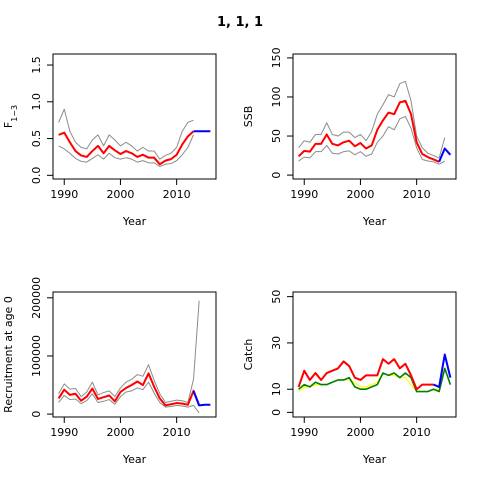 The width and height of the screenshot is (480, 480). I want to click on y-tick-label: 0.0, so click(36, 176).